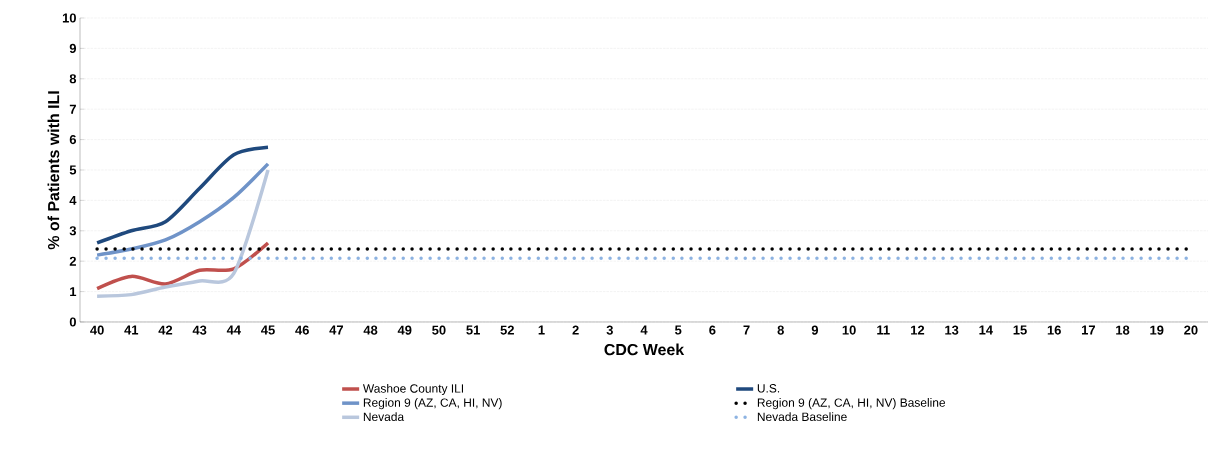 The height and width of the screenshot is (450, 1212). What do you see at coordinates (678, 330) in the screenshot?
I see `x-tick-label: 5` at bounding box center [678, 330].